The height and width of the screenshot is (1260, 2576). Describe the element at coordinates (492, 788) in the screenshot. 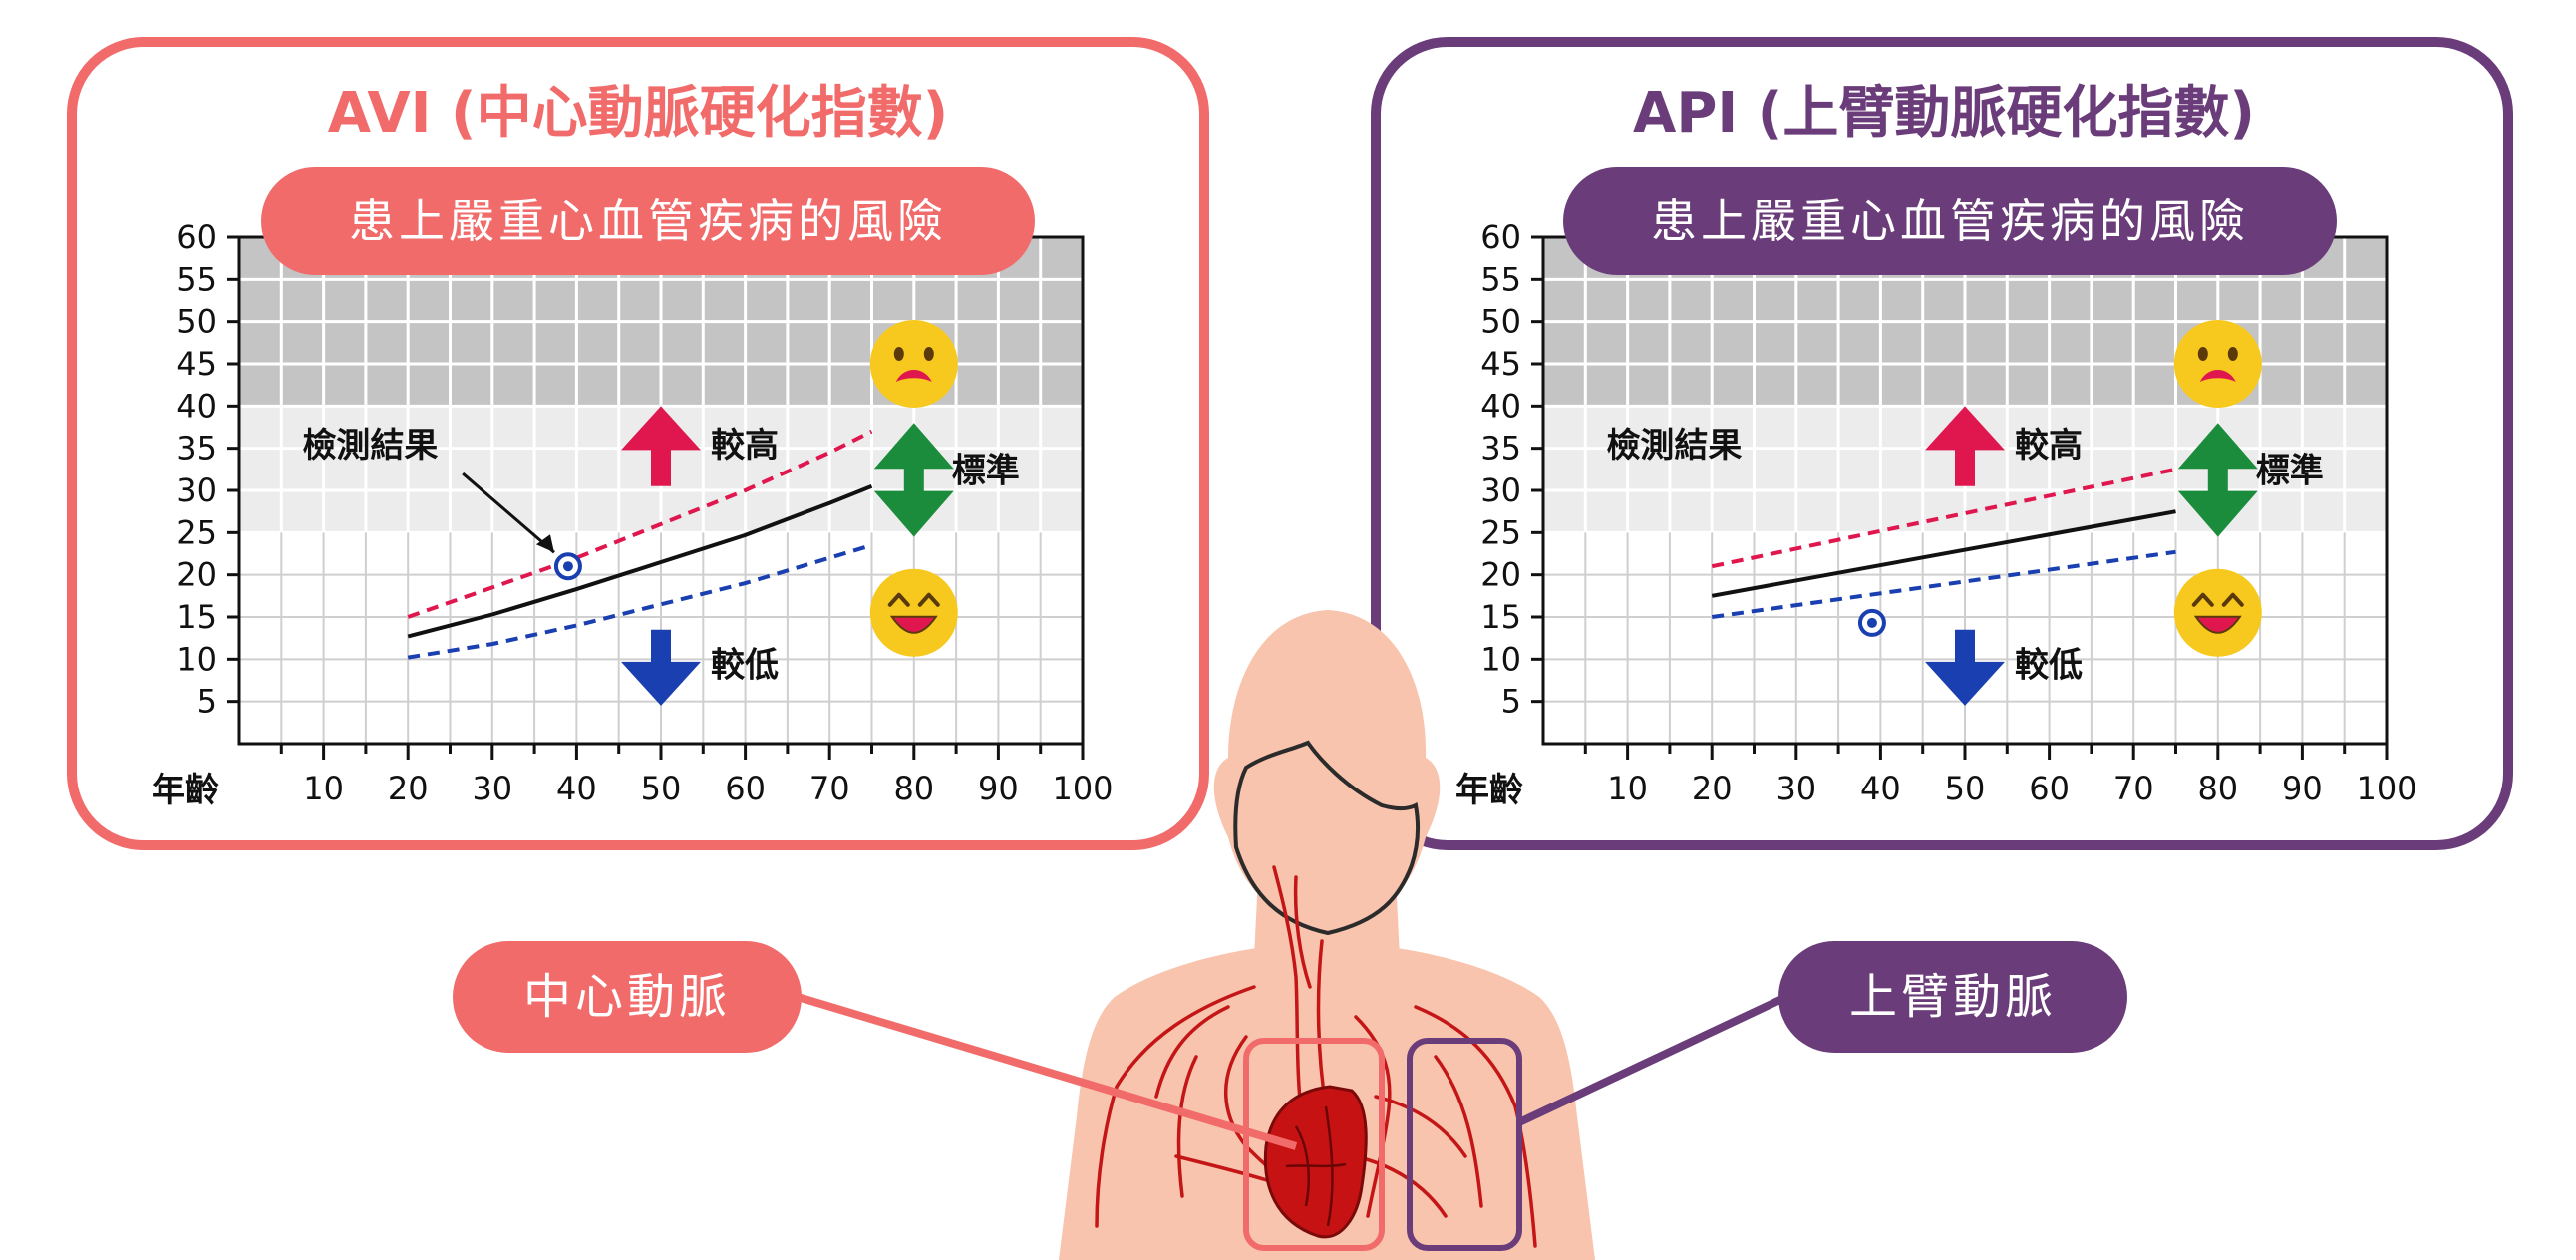

I see `avi-x-tick-label: 30` at that location.